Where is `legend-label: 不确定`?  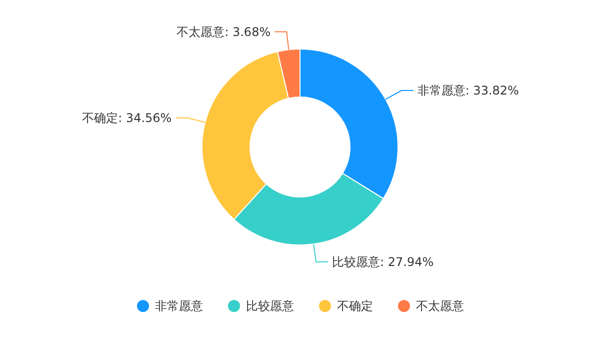
legend-label: 不确定 is located at coordinates (355, 306).